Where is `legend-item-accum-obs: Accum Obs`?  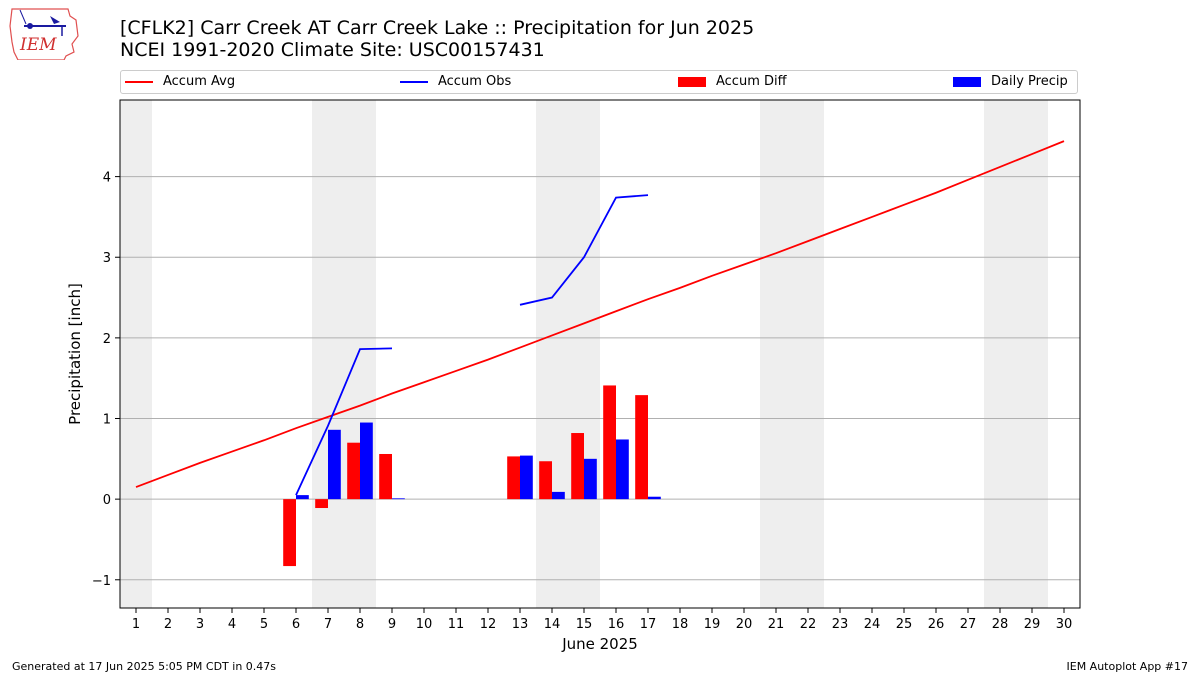 legend-item-accum-obs: Accum Obs is located at coordinates (455, 81).